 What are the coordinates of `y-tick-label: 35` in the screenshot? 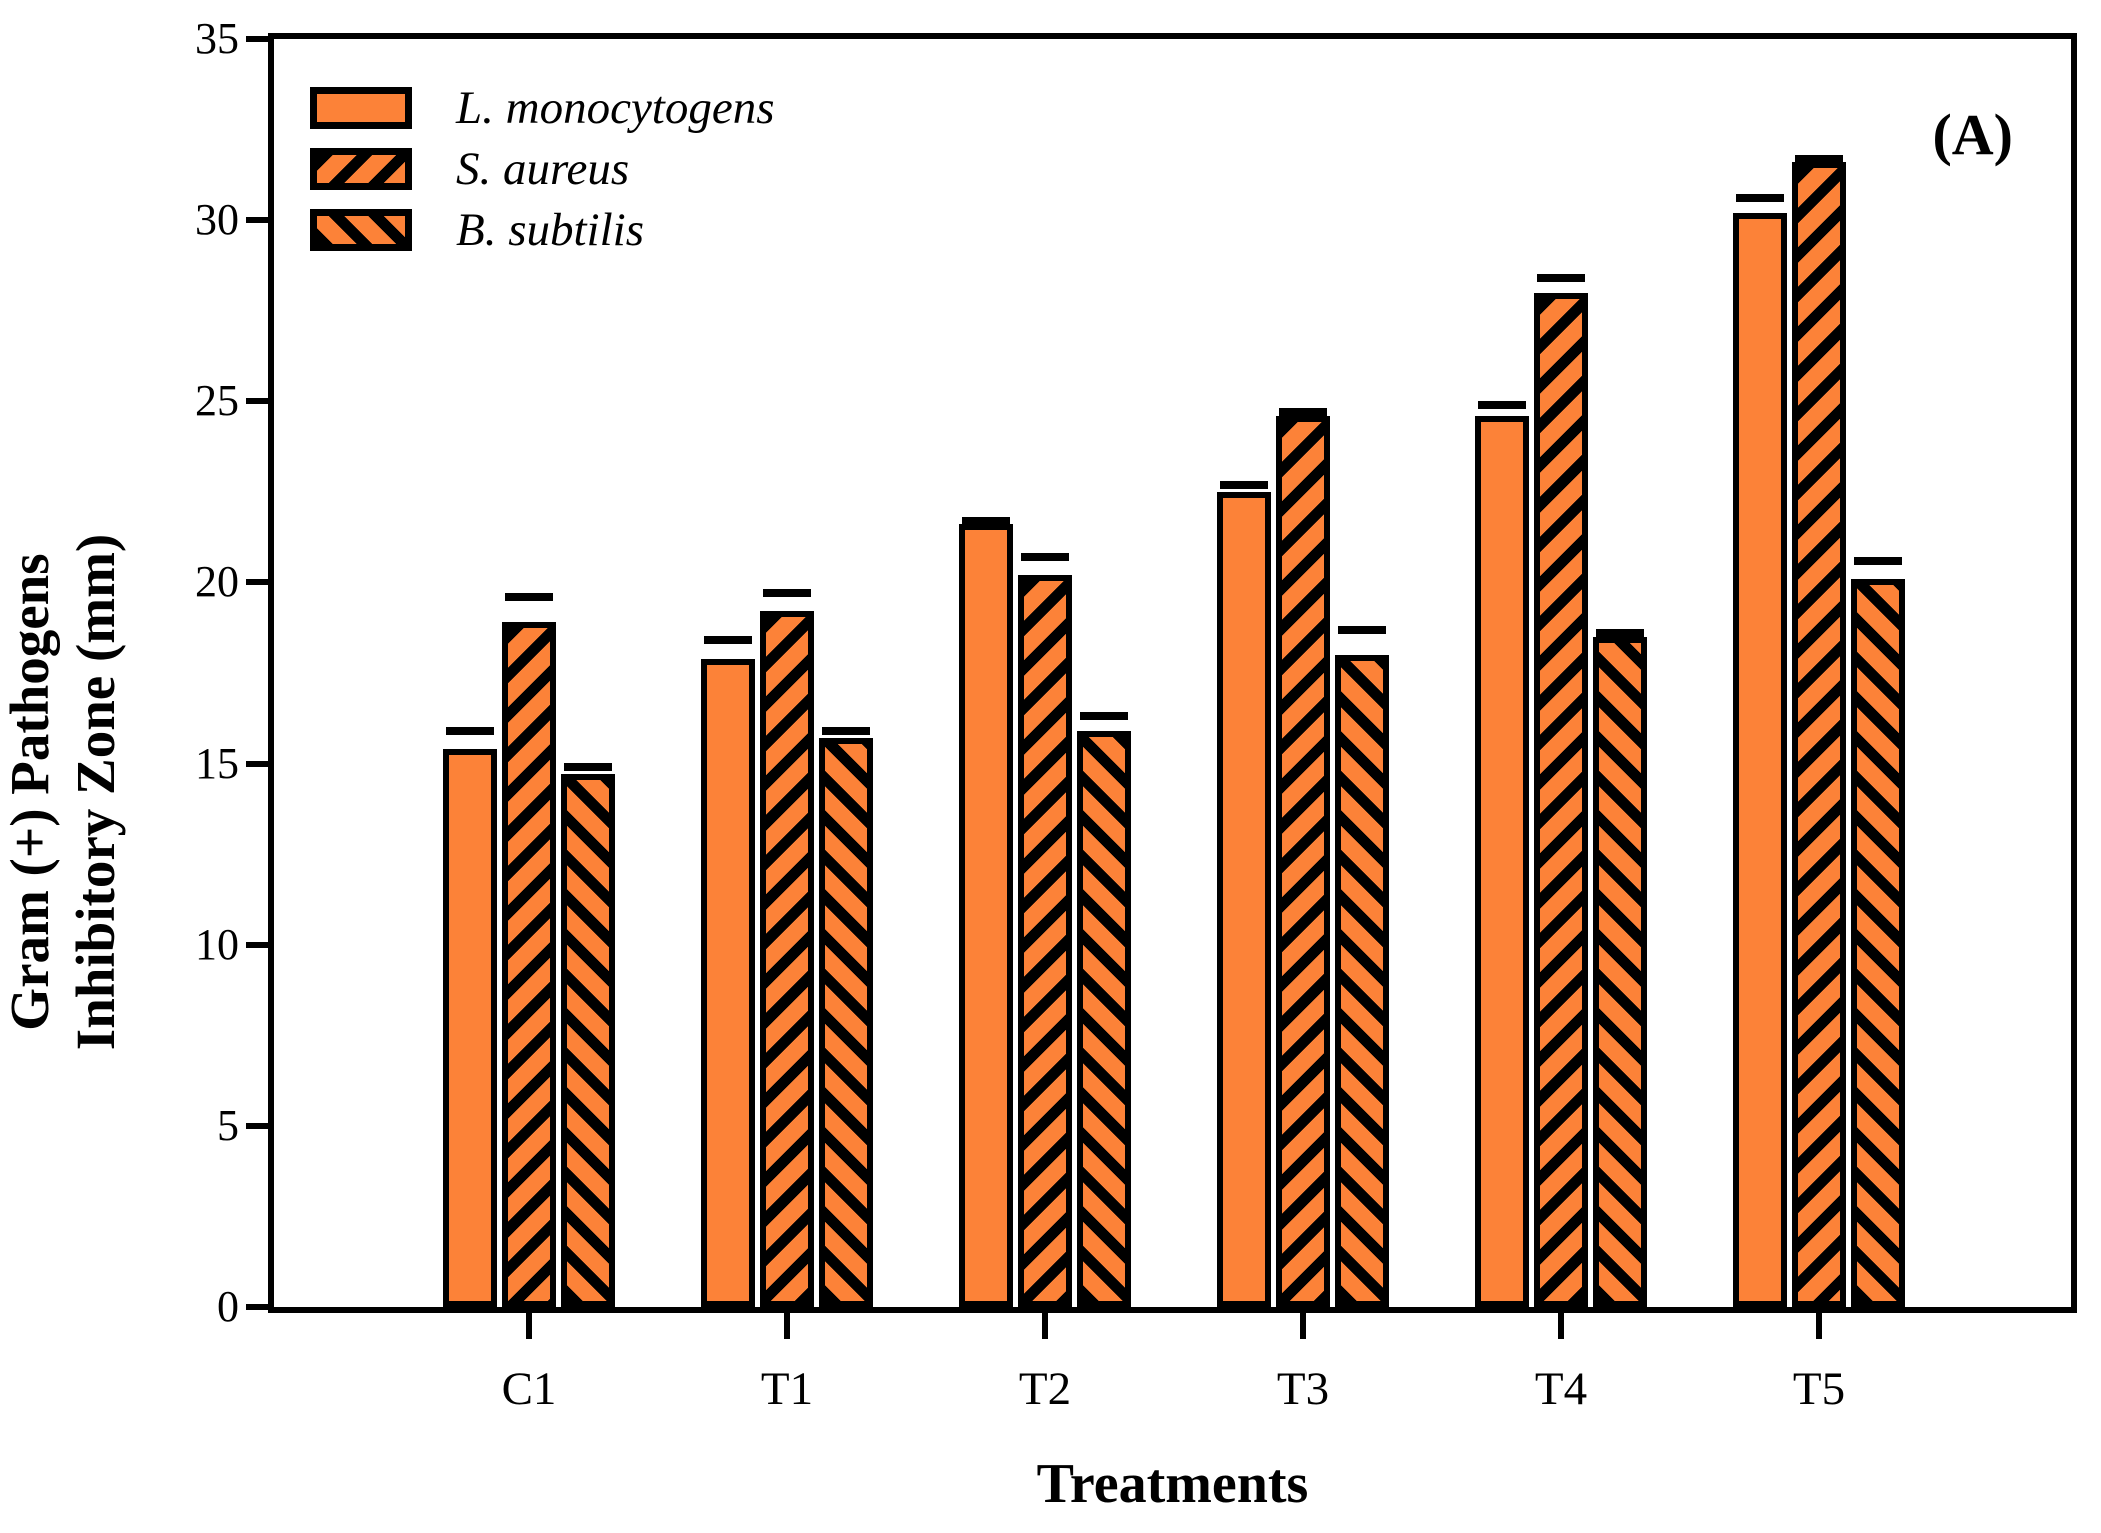 It's located at (217, 38).